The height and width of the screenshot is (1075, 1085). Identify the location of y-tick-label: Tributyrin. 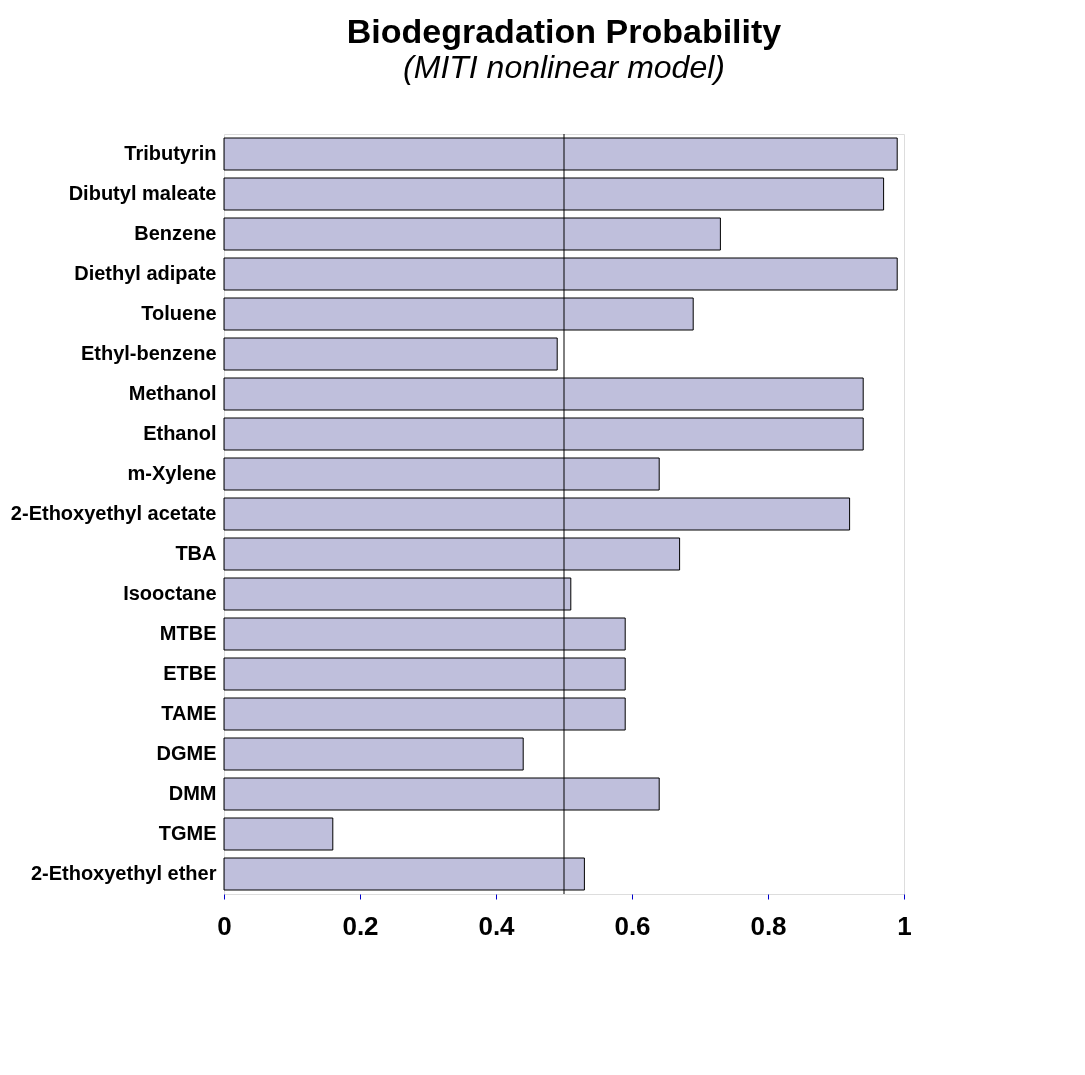
(170, 153).